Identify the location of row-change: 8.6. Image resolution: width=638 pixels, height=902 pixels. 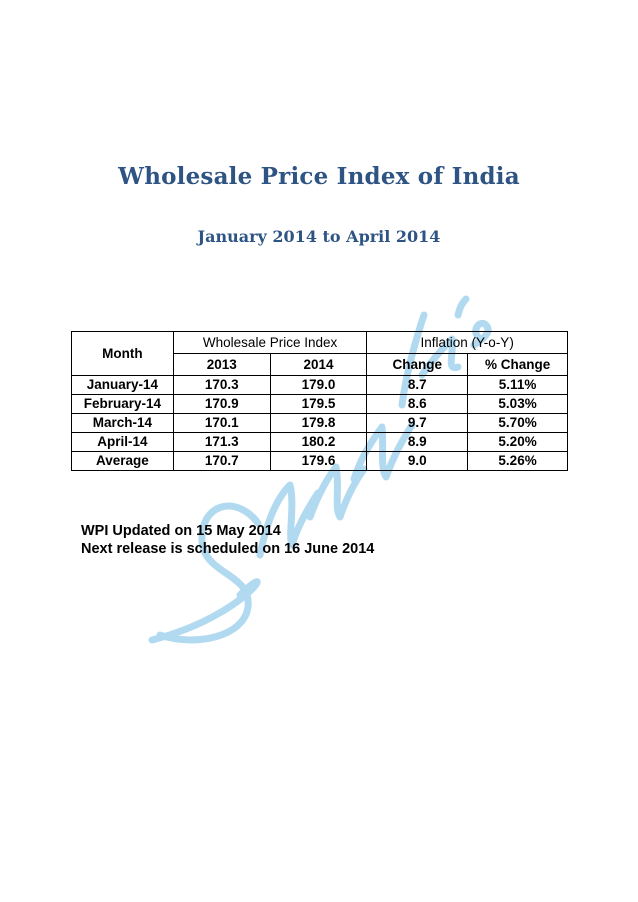
(417, 404).